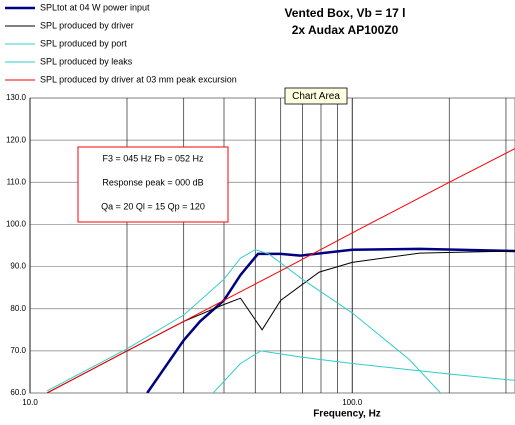  Describe the element at coordinates (83, 43) in the screenshot. I see `legend-label: SPL produced by port` at that location.